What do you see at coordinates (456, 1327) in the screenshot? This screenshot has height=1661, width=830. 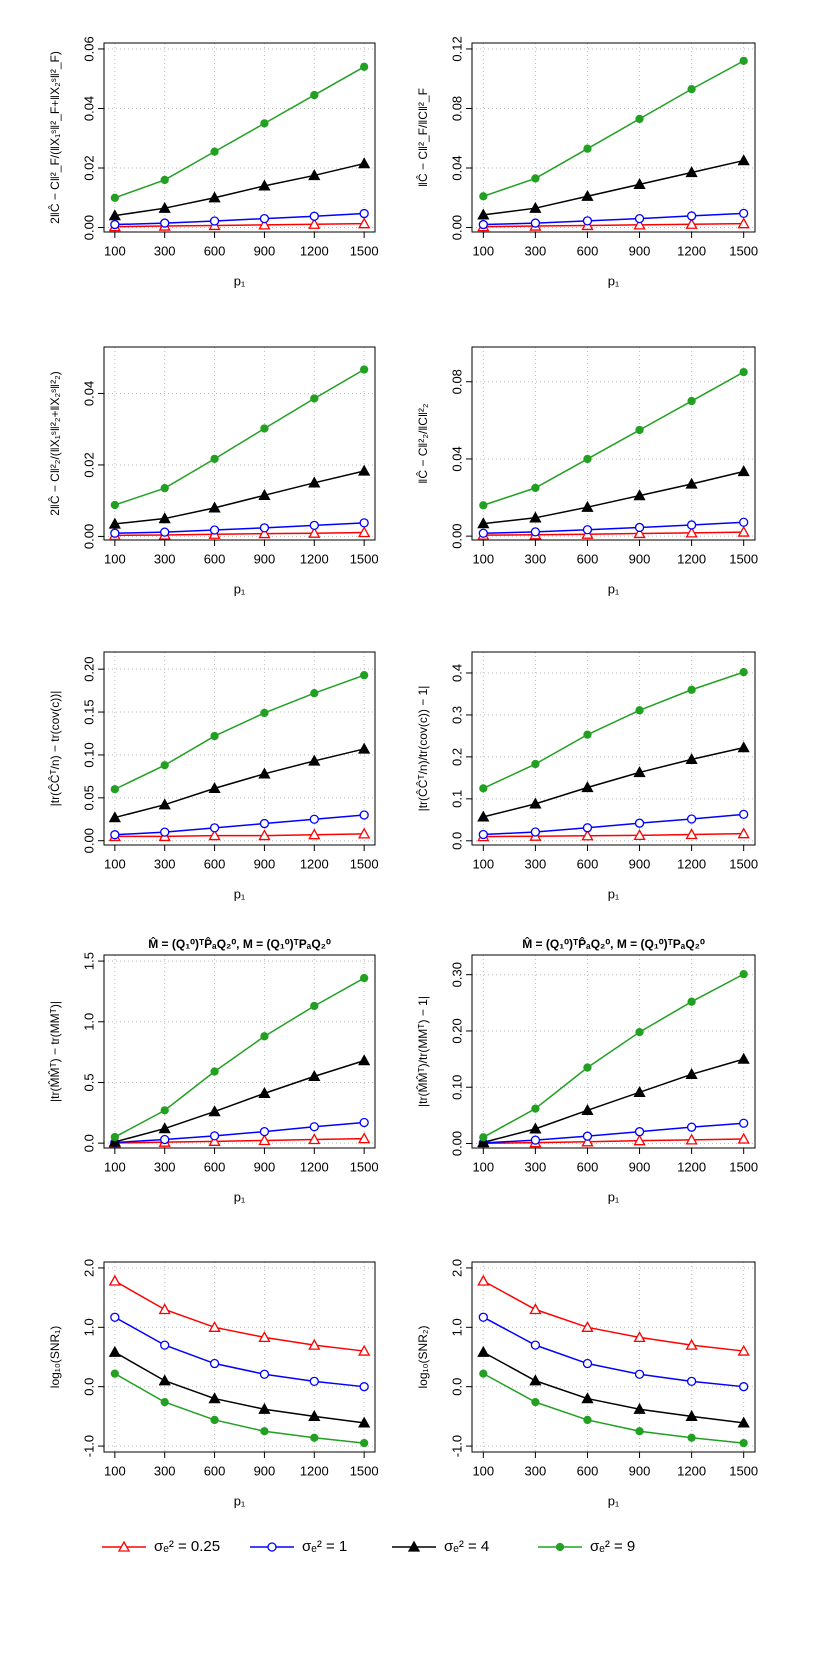 I see `y-tick-label: 1.0` at bounding box center [456, 1327].